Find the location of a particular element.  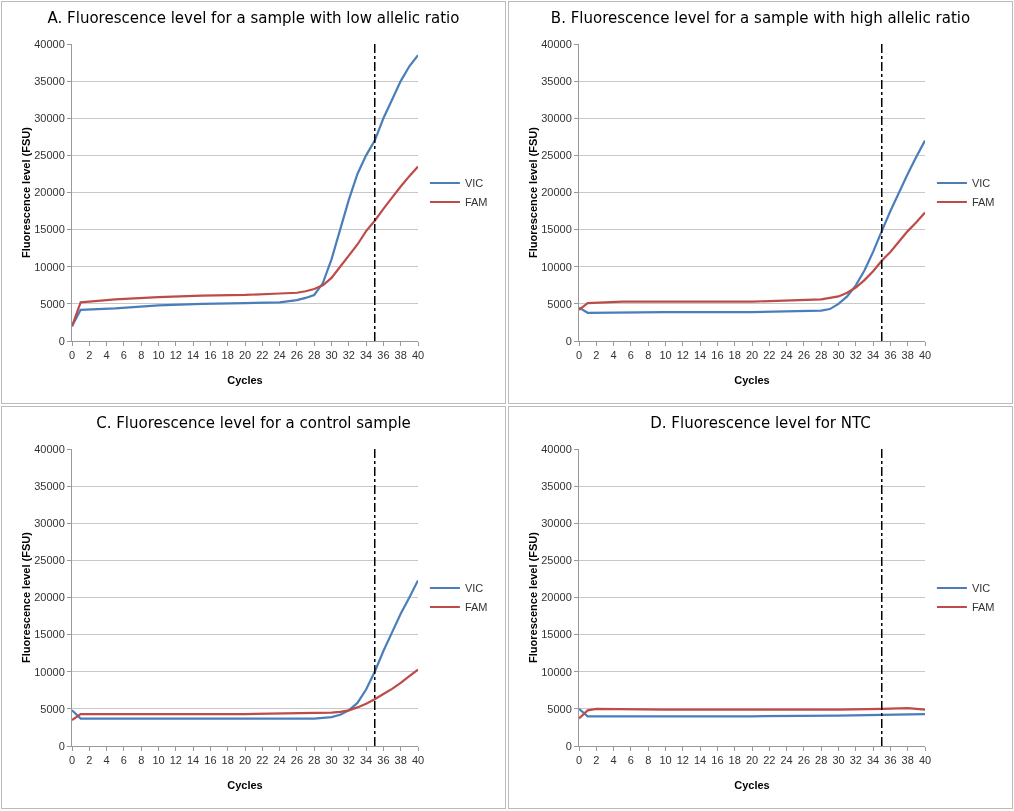

chart-title: D. Fluorescence level for NTC is located at coordinates (760, 422).